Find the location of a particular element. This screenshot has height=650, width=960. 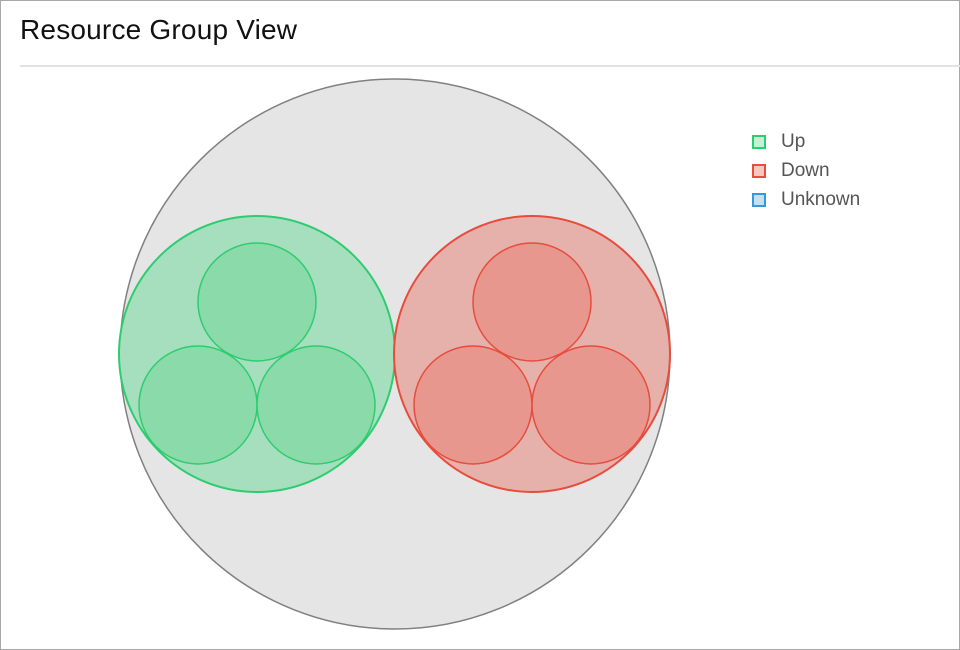

page-title: Resource Group View is located at coordinates (159, 29).